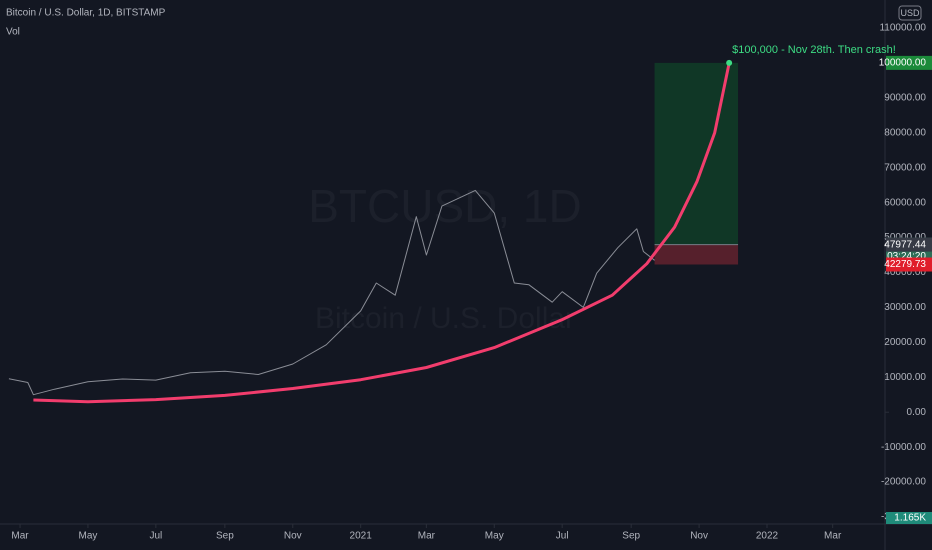 This screenshot has height=550, width=932. I want to click on watermark: BTCUSD, 1D, so click(444, 206).